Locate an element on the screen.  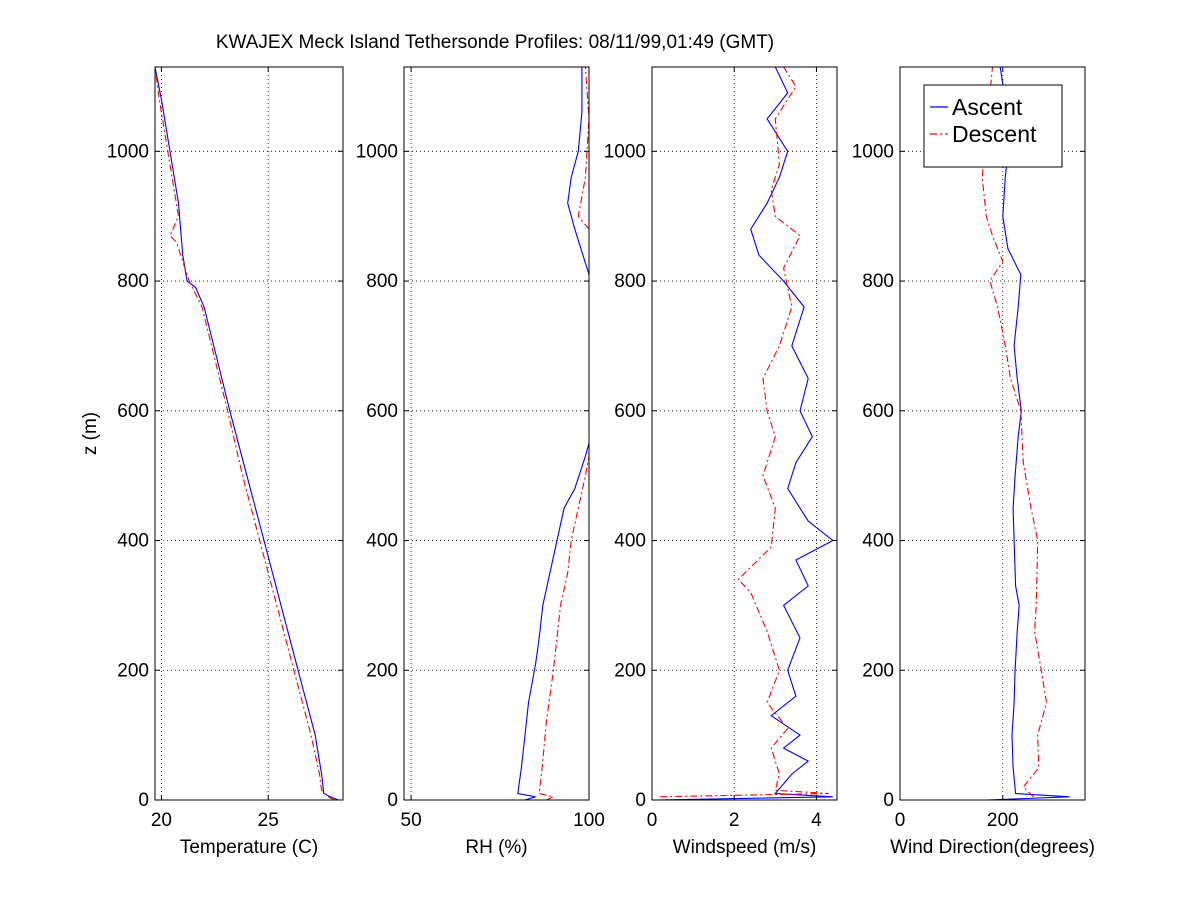
x-tick-label: 100 is located at coordinates (589, 820).